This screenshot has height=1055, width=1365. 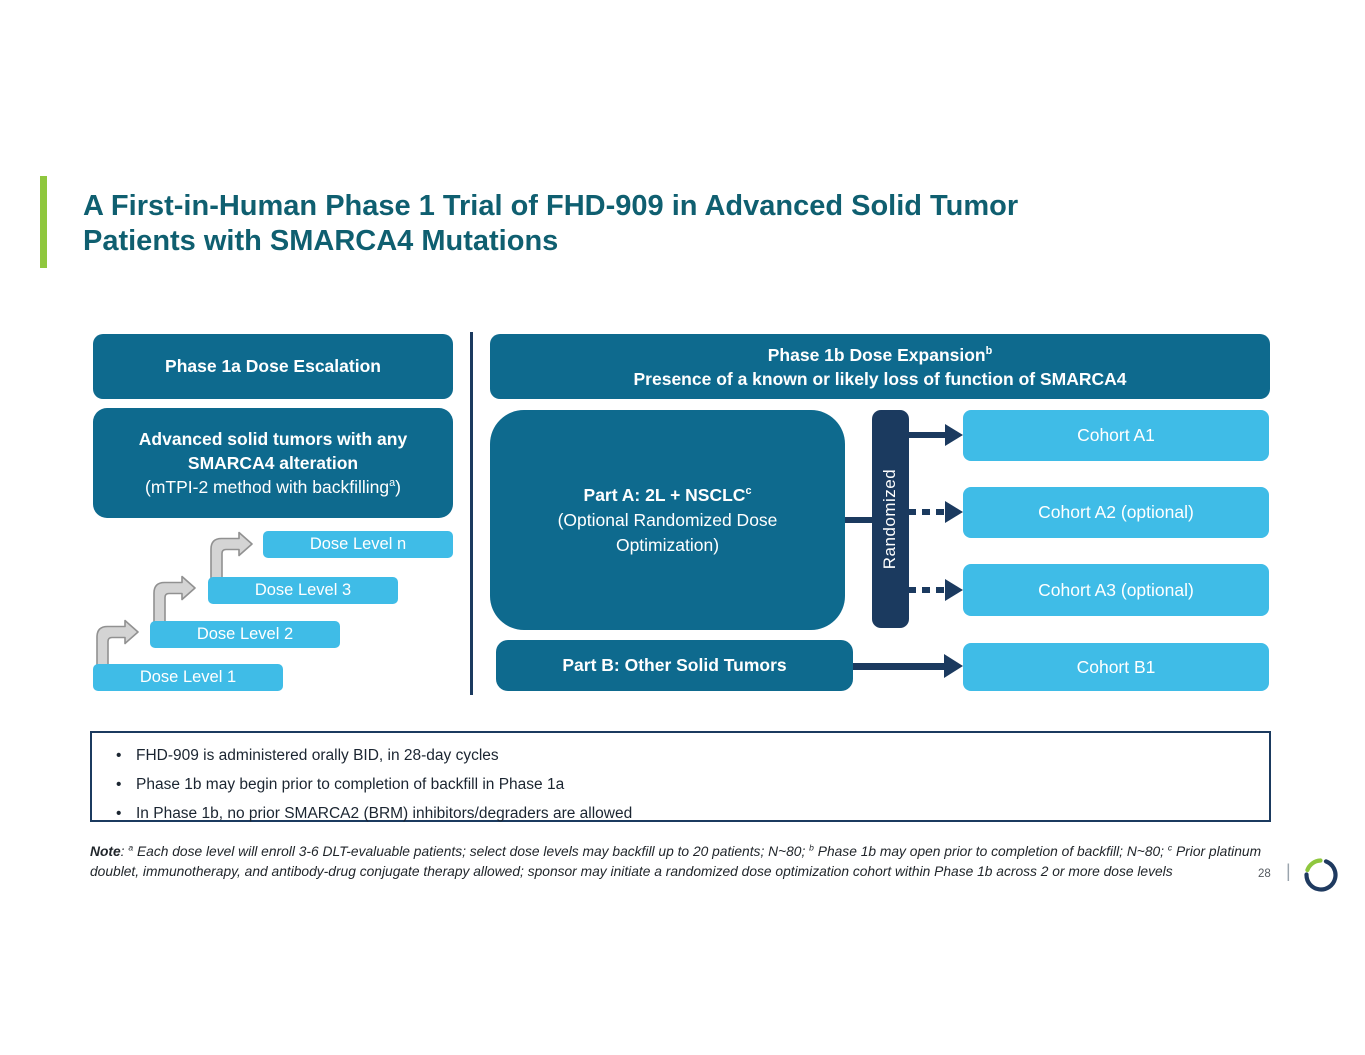 I want to click on dashed-arrow-to-cohort-a3, so click(x=927, y=590).